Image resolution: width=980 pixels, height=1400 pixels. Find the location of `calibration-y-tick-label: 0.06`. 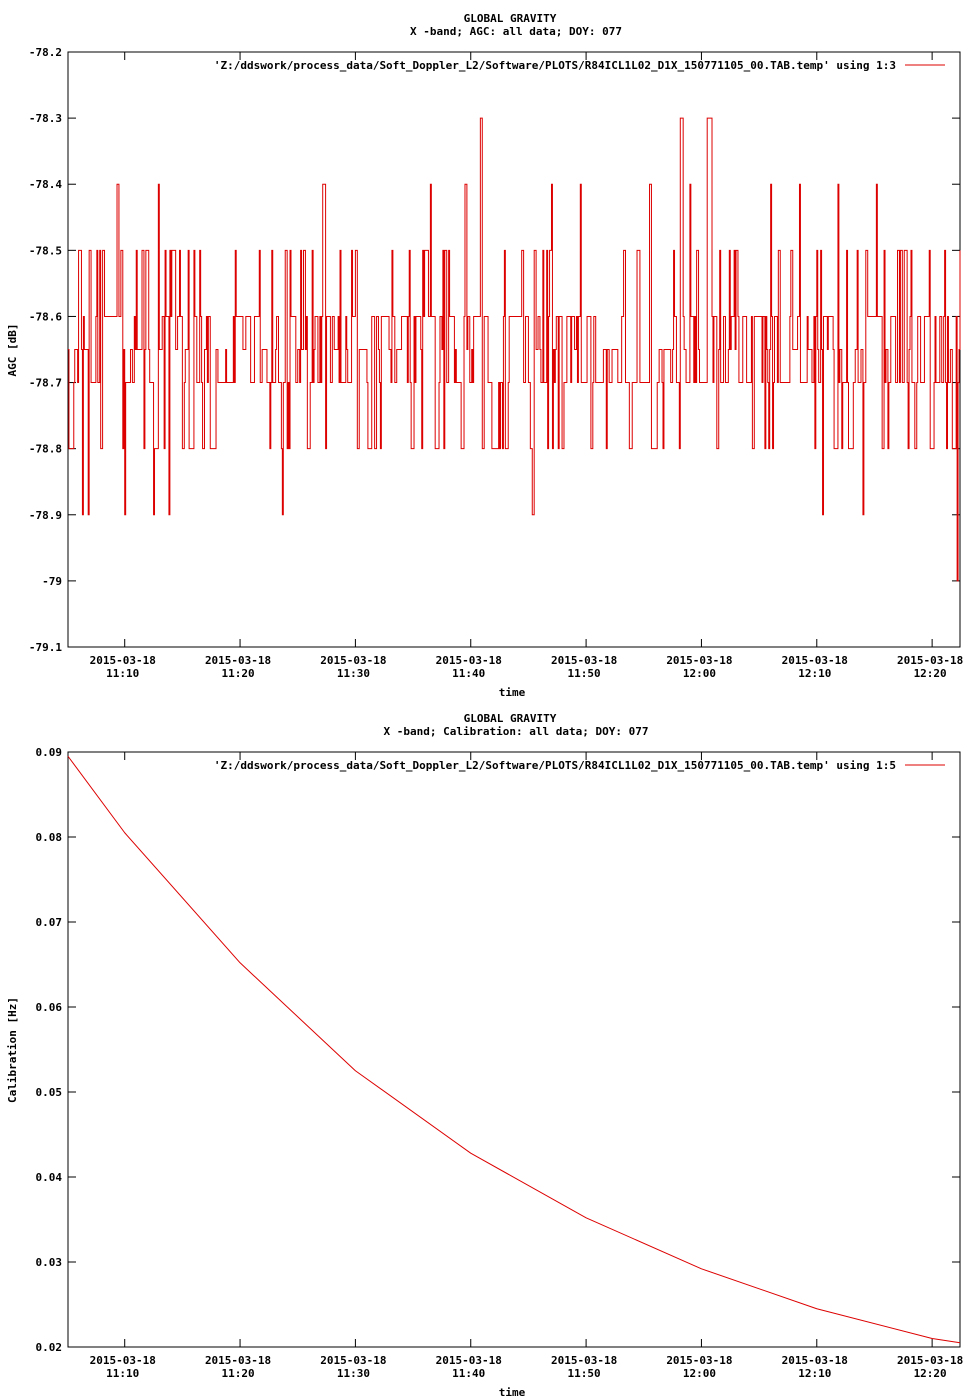

calibration-y-tick-label: 0.06 is located at coordinates (49, 1007).